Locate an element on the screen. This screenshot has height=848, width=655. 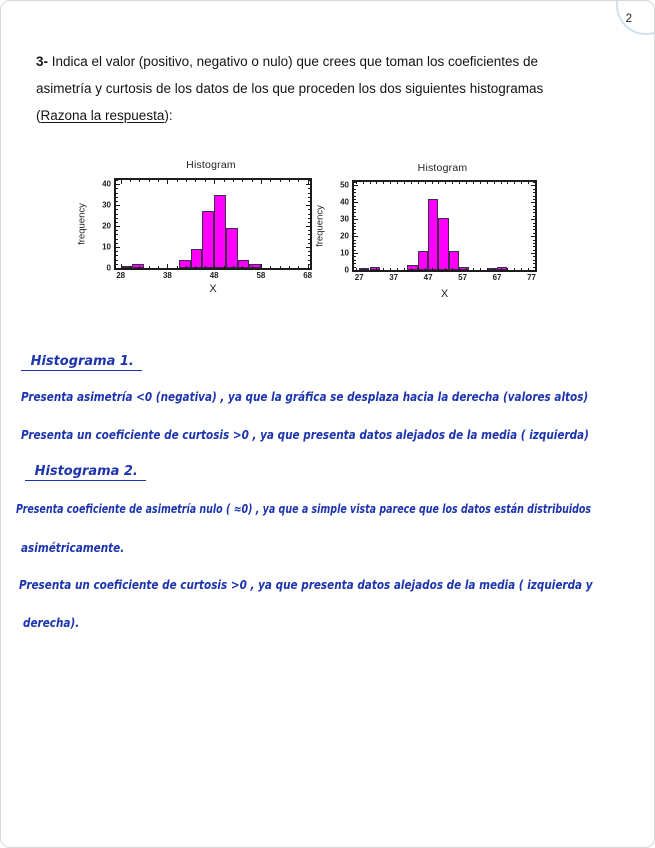
x-tick-label: 58 is located at coordinates (261, 275).